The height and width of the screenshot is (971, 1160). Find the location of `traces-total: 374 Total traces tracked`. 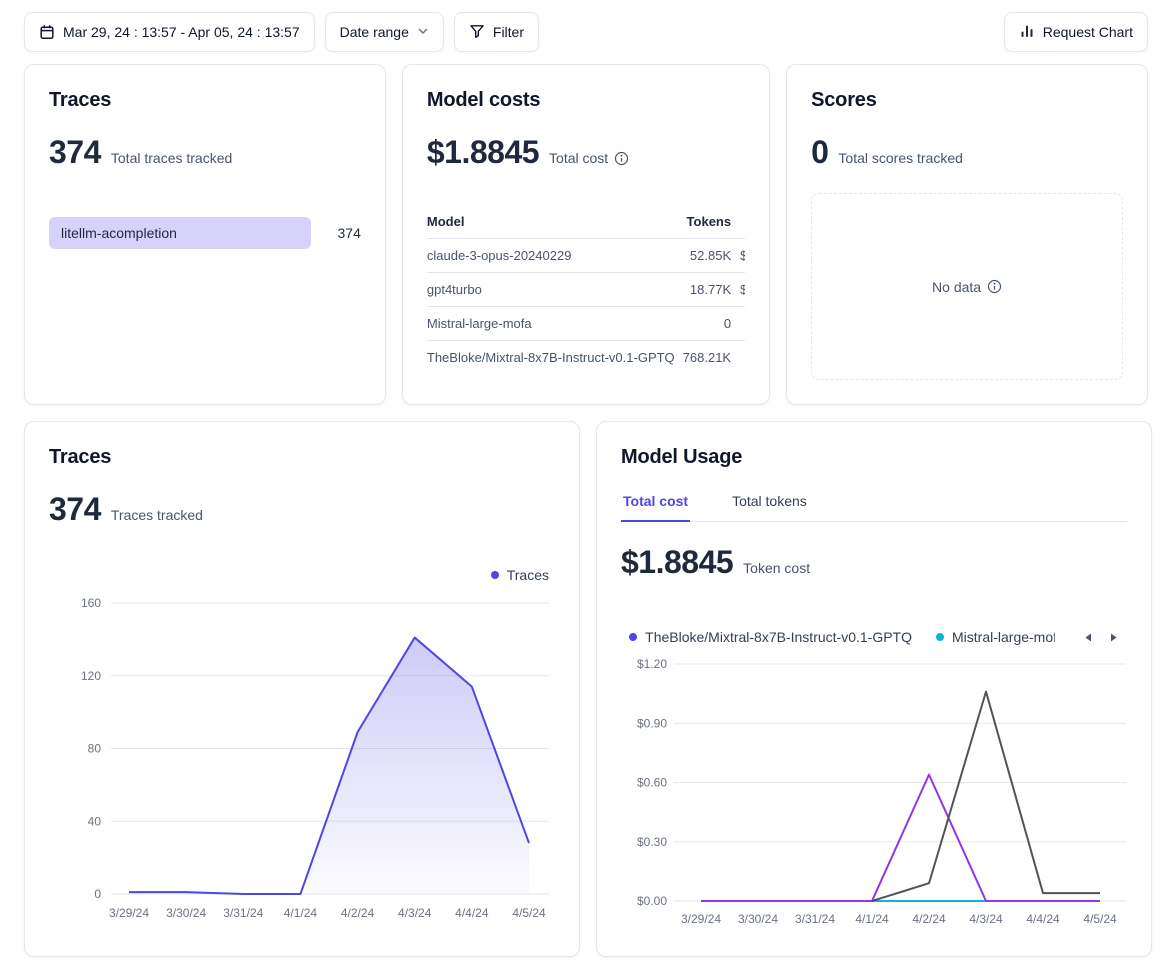

traces-total: 374 Total traces tracked is located at coordinates (205, 152).